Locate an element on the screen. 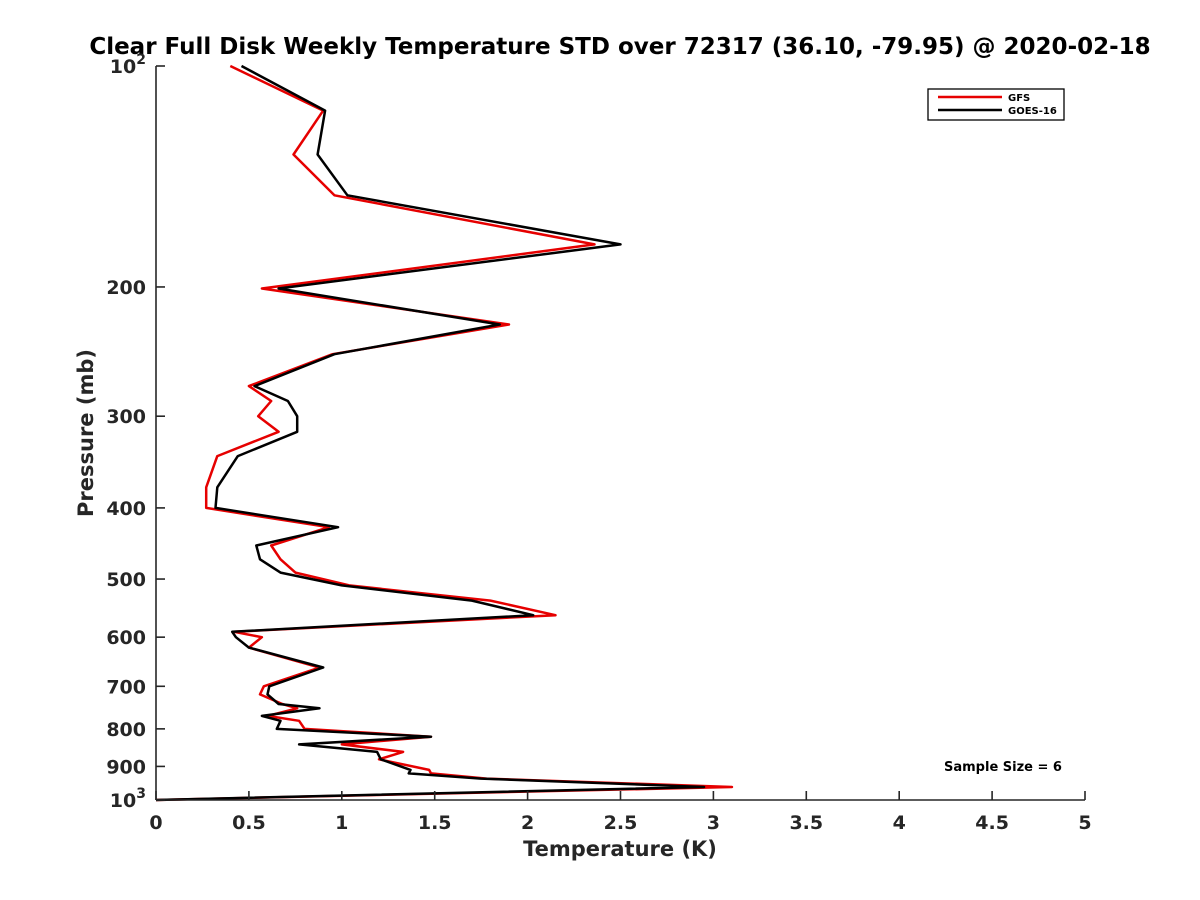 This screenshot has height=900, width=1200. y-tick-label: 10³ is located at coordinates (128, 799).